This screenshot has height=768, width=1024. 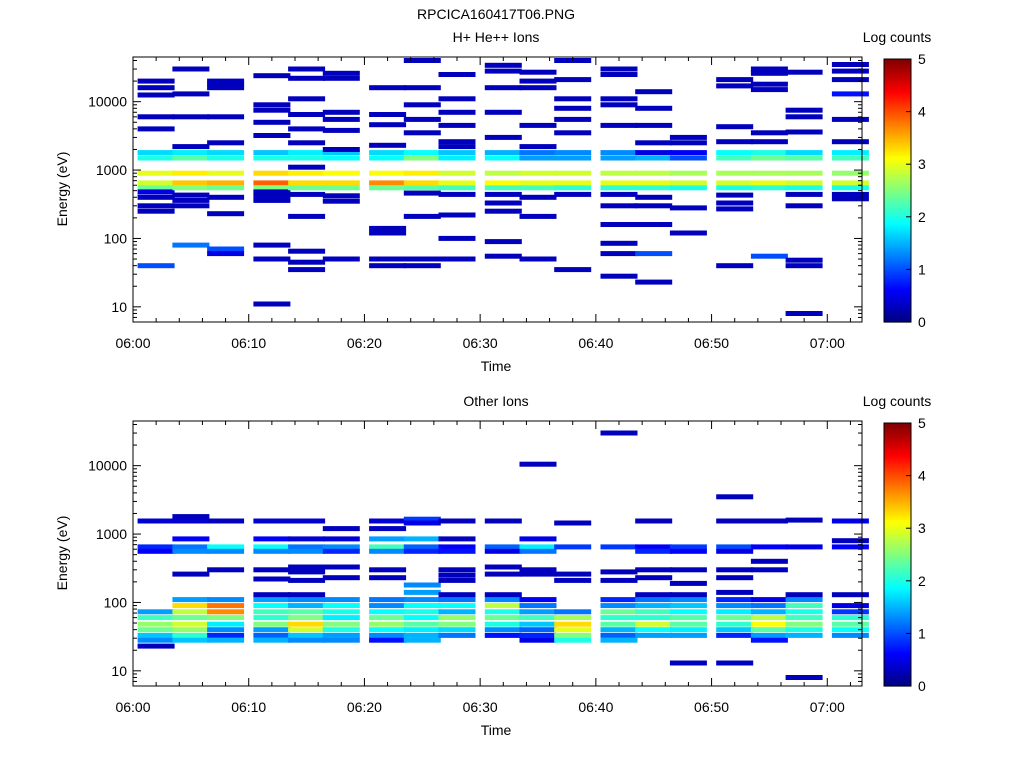 I want to click on x-tick-label: 06:40, so click(x=595, y=707).